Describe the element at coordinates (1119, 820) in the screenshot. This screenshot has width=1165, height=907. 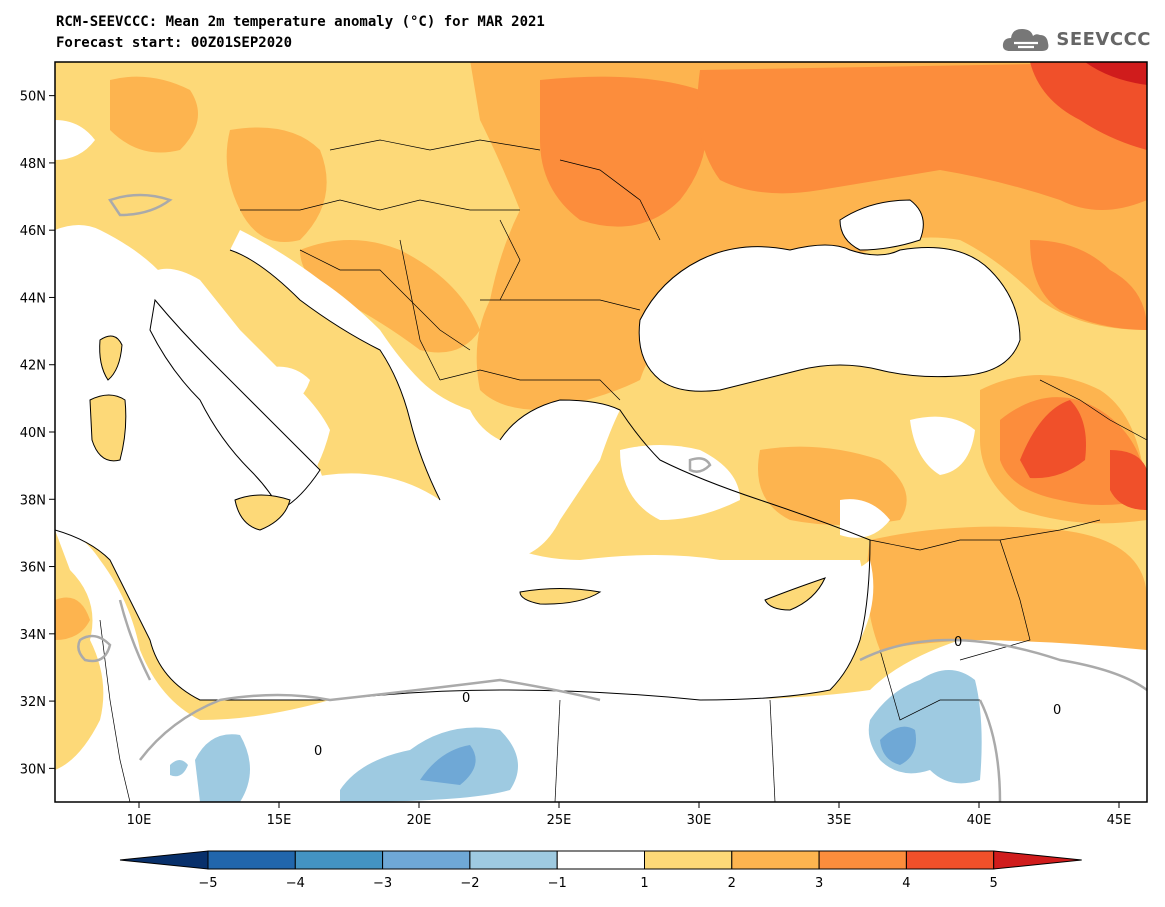
I see `lon-tick-label: 45E` at that location.